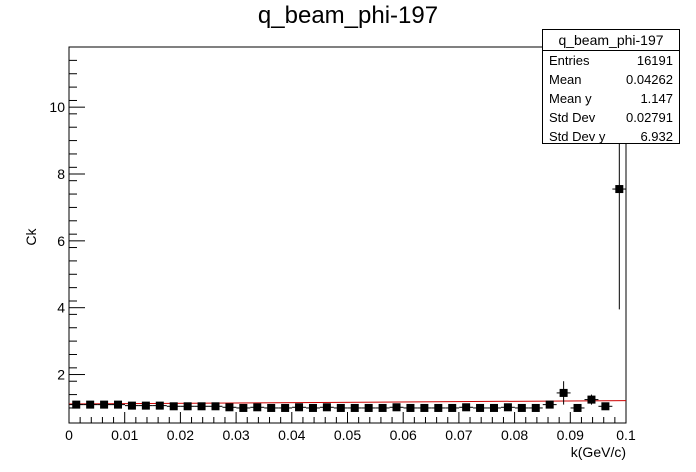  What do you see at coordinates (235, 435) in the screenshot?
I see `x-tick-label: 0.03` at bounding box center [235, 435].